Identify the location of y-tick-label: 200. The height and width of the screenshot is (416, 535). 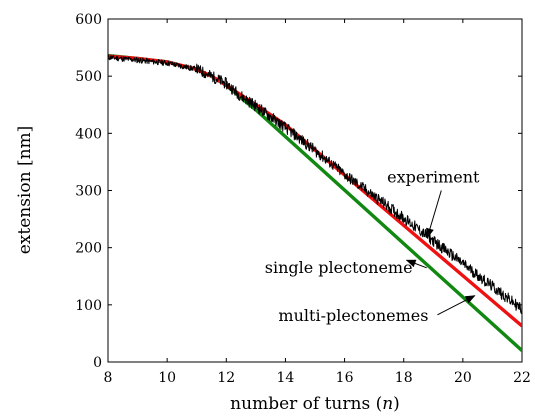
(88, 249).